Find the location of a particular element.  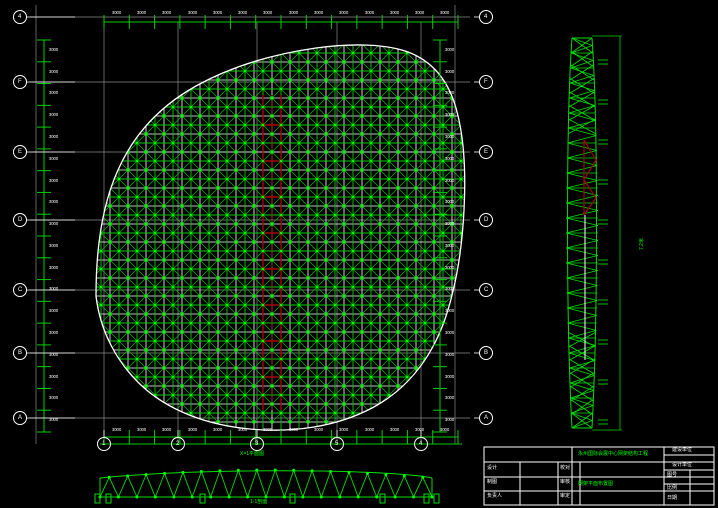

title-block-left-r2c1: 负责人 is located at coordinates (495, 496).